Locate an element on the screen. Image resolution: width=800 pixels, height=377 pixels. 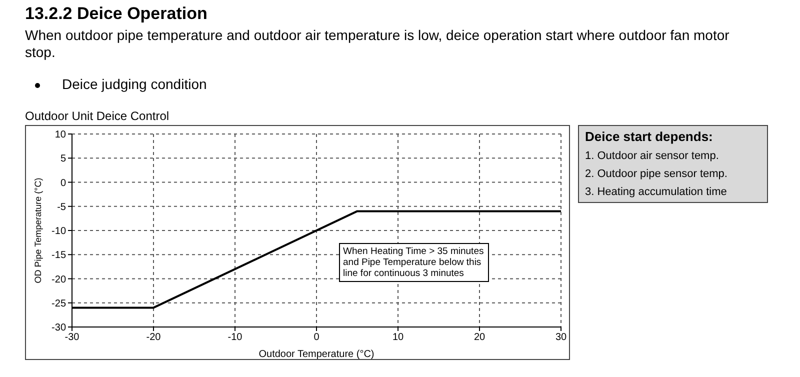
info-box: Deice start depends: 1. Outdoor air sensor temp. 2. Outdoor pipe sensor temp. 3. Heating accumulation time is located at coordinates (673, 164).